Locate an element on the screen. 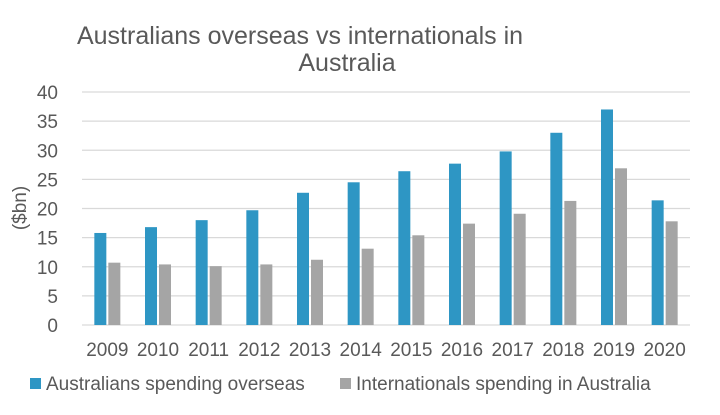 Image resolution: width=720 pixels, height=415 pixels. x-tick-label: 2015 is located at coordinates (411, 350).